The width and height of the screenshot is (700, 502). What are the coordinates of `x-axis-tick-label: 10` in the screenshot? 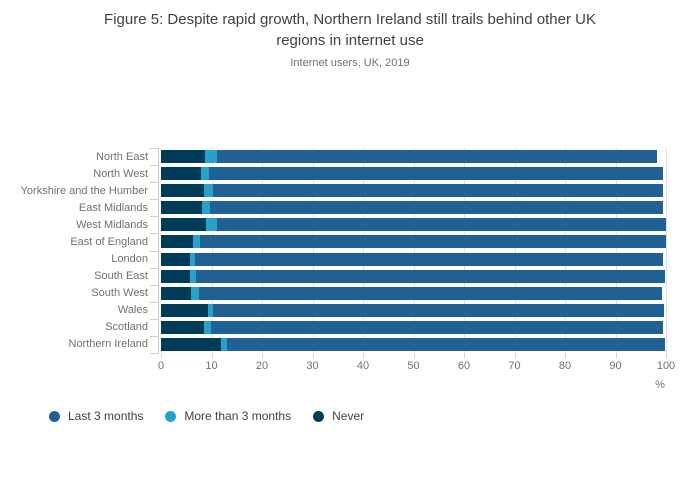 It's located at (211, 366).